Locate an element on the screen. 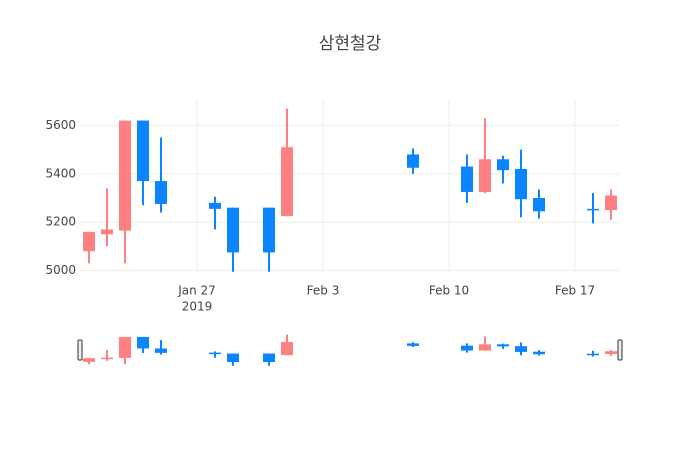 The height and width of the screenshot is (454, 700). y-tick-label: 5200 is located at coordinates (60, 222).